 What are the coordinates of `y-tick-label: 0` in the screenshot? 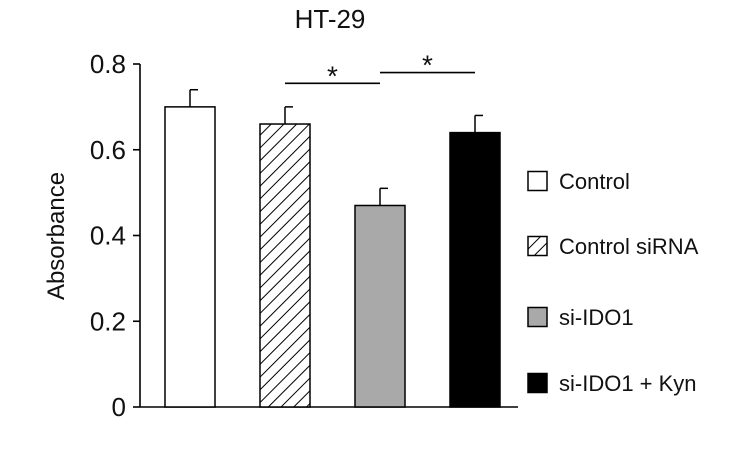 It's located at (119, 407).